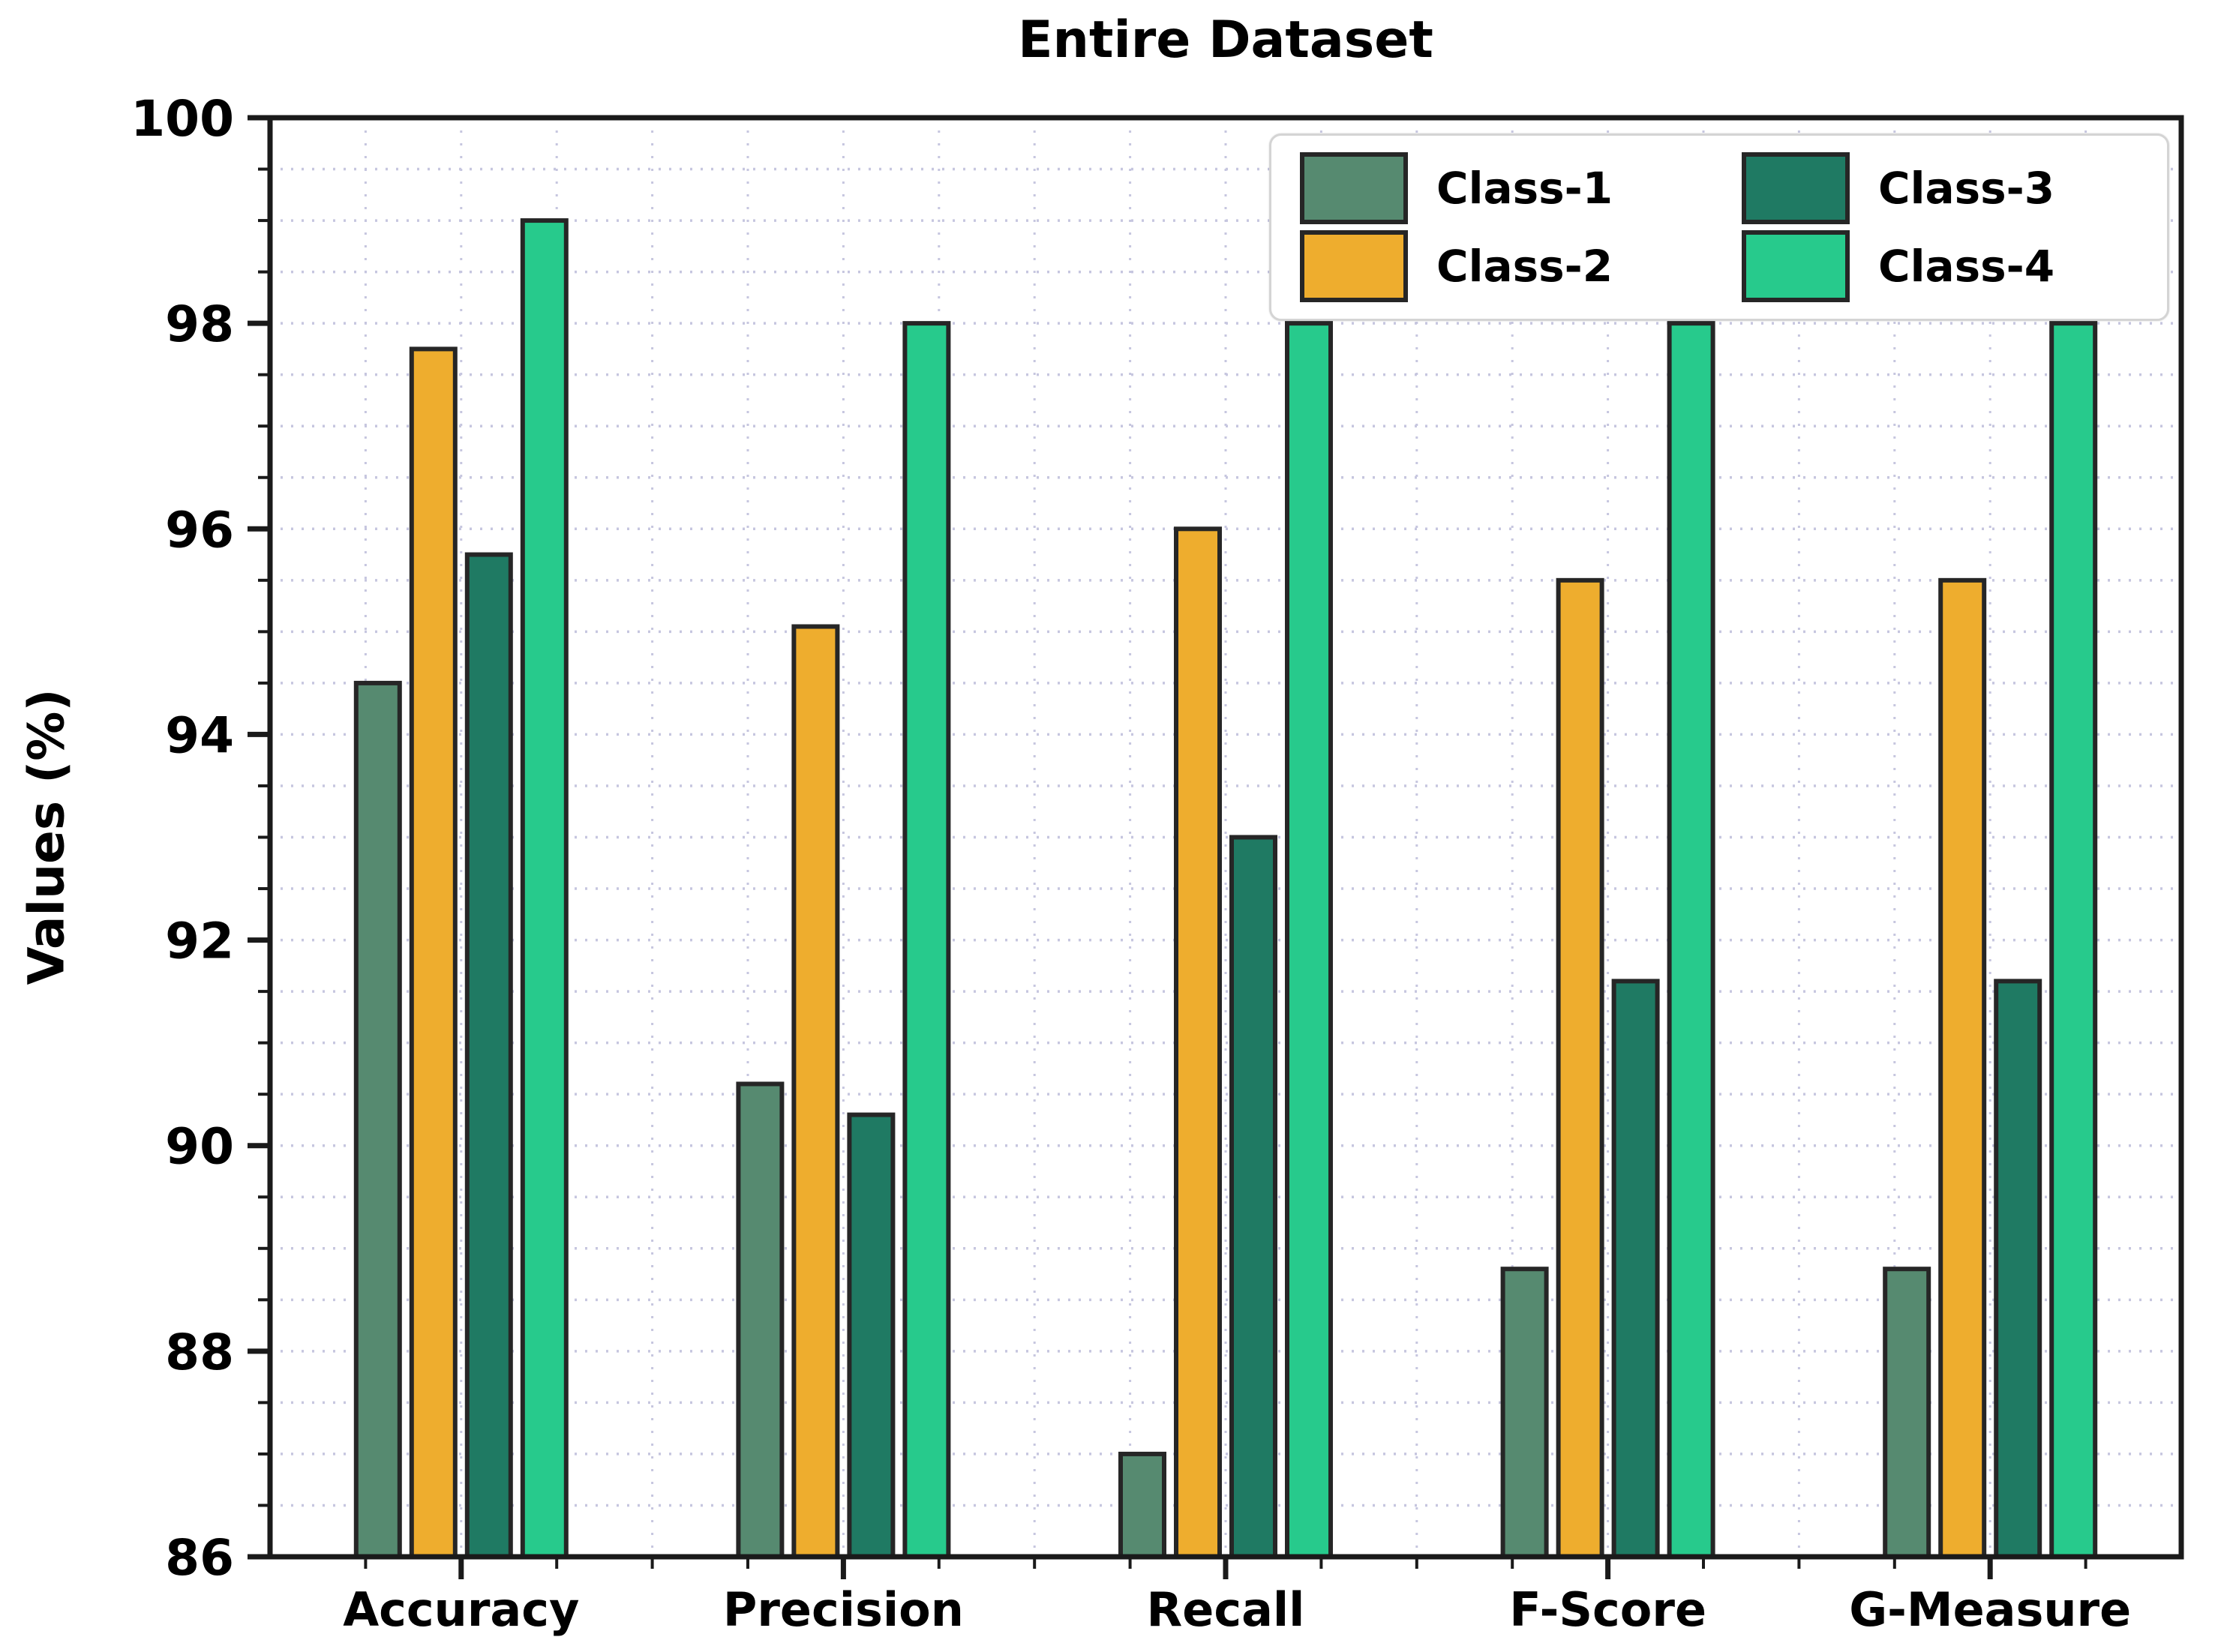 This screenshot has height=1652, width=2221. What do you see at coordinates (1907, 1413) in the screenshot?
I see `bar-class-1-g-measure` at bounding box center [1907, 1413].